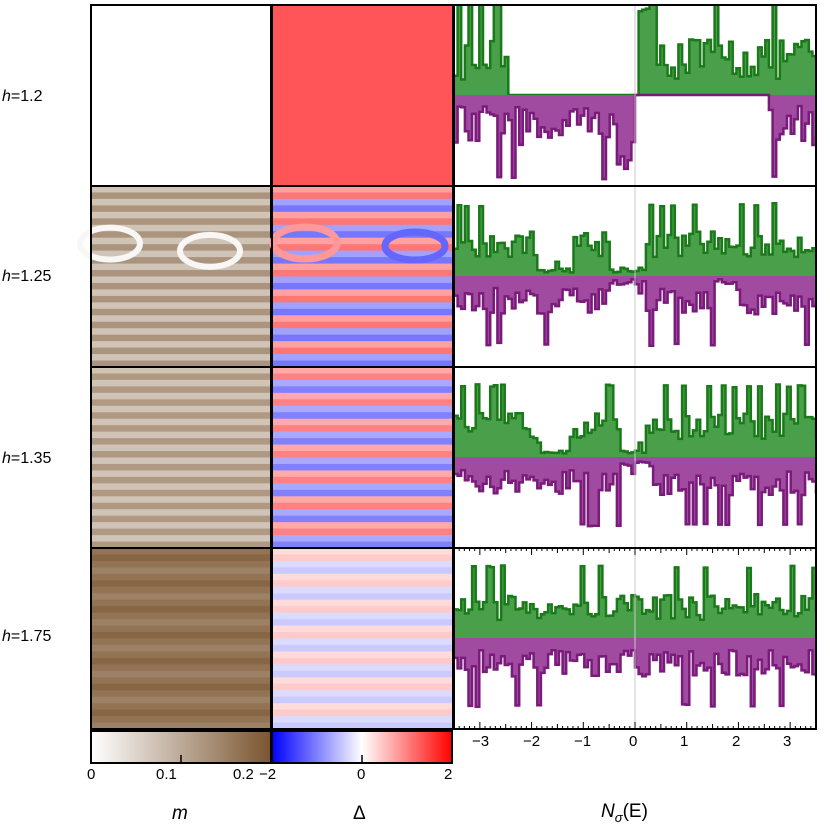 The height and width of the screenshot is (832, 830). Describe the element at coordinates (635, 50) in the screenshot. I see `spin-up-area` at that location.